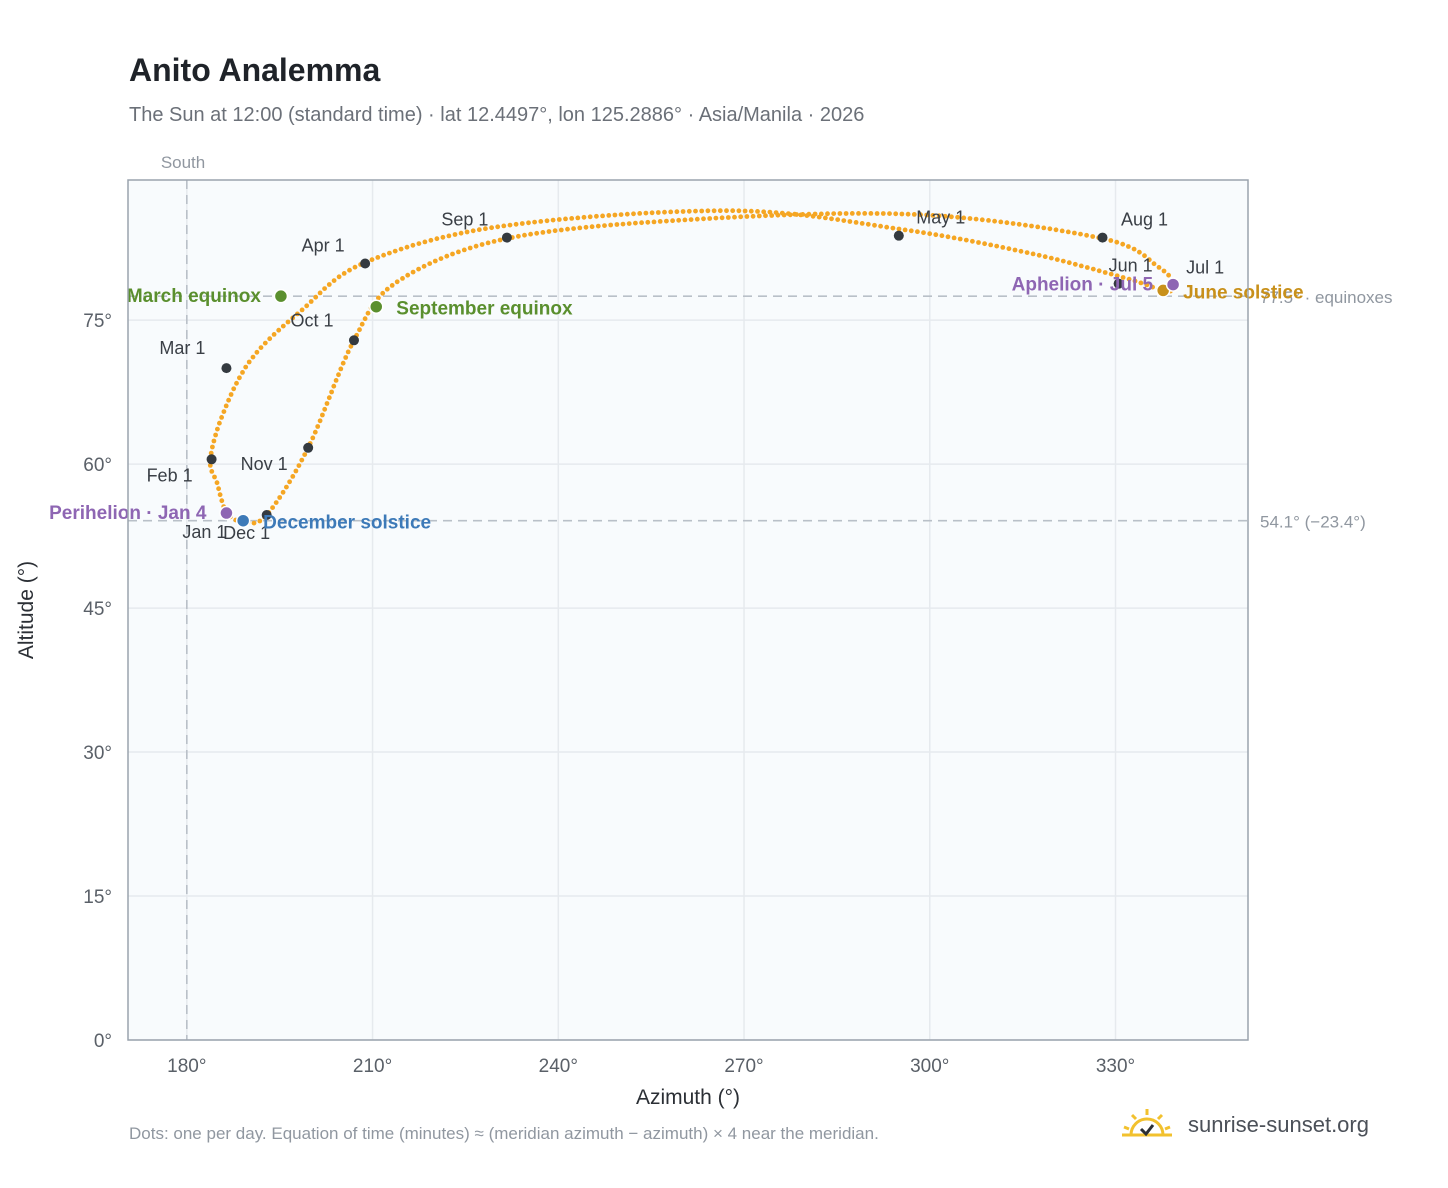 Image resolution: width=1448 pixels, height=1188 pixels. Describe the element at coordinates (1147, 1123) in the screenshot. I see `sunrise-logo-icon` at that location.